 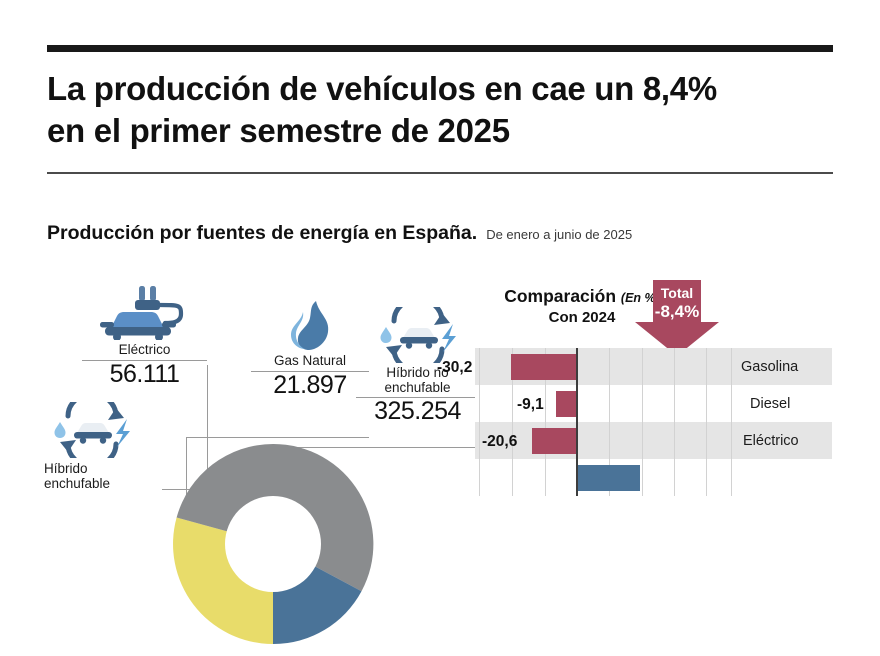 I want to click on bar-hibrido, so click(x=609, y=478).